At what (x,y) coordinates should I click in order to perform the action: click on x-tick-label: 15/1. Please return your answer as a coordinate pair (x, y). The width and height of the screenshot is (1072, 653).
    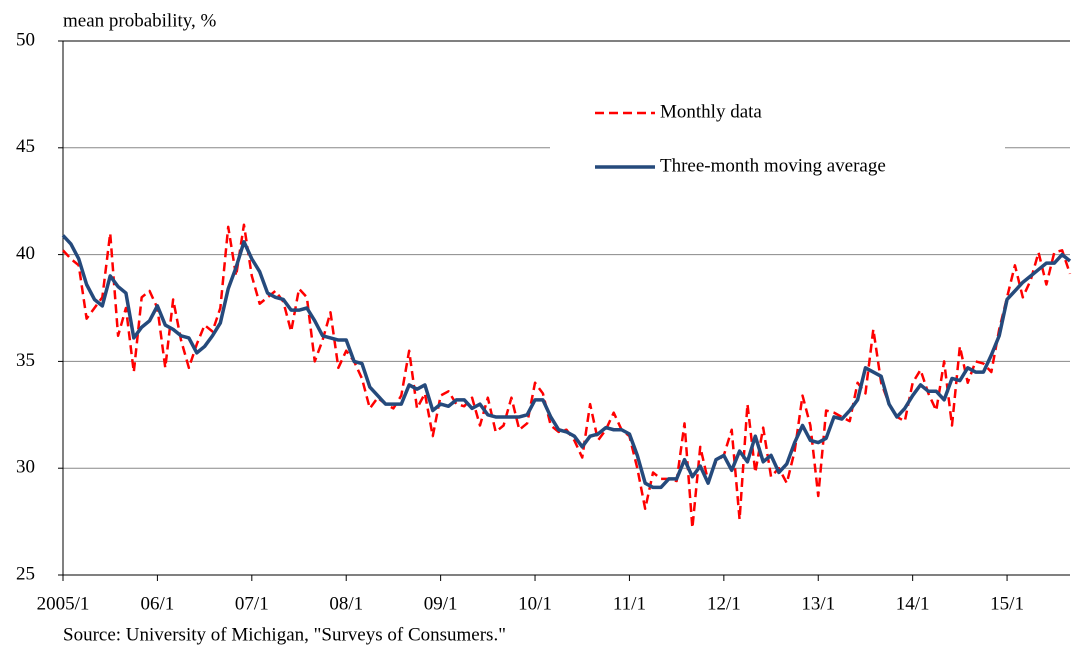
    Looking at the image, I should click on (1007, 603).